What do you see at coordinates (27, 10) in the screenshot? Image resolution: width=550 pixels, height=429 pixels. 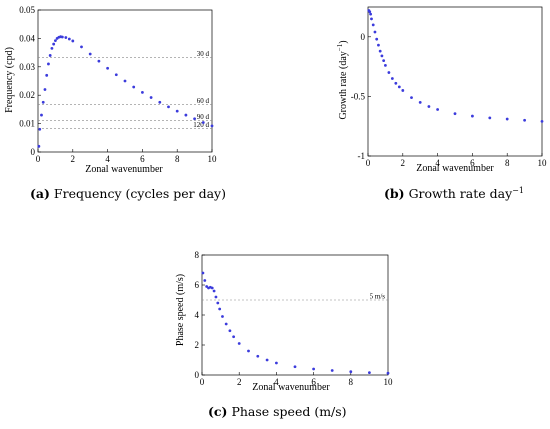 I see `y-tick-label: 0.05` at bounding box center [27, 10].